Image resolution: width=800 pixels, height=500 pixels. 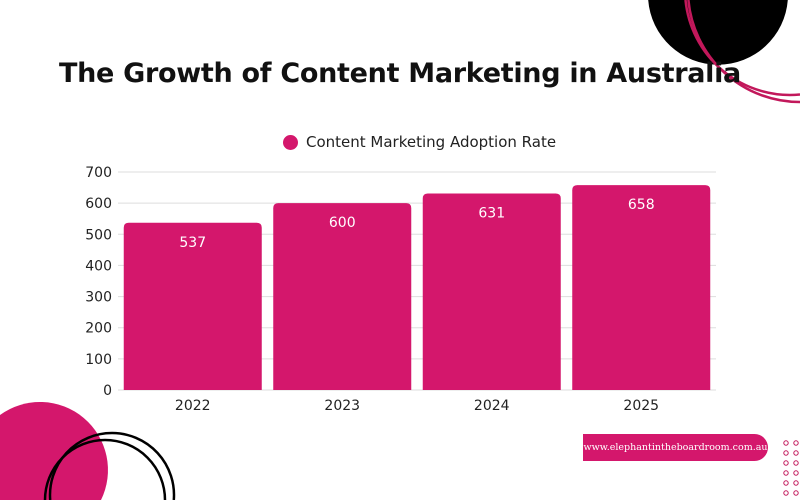 I want to click on x-tick-label: 2023, so click(x=342, y=406).